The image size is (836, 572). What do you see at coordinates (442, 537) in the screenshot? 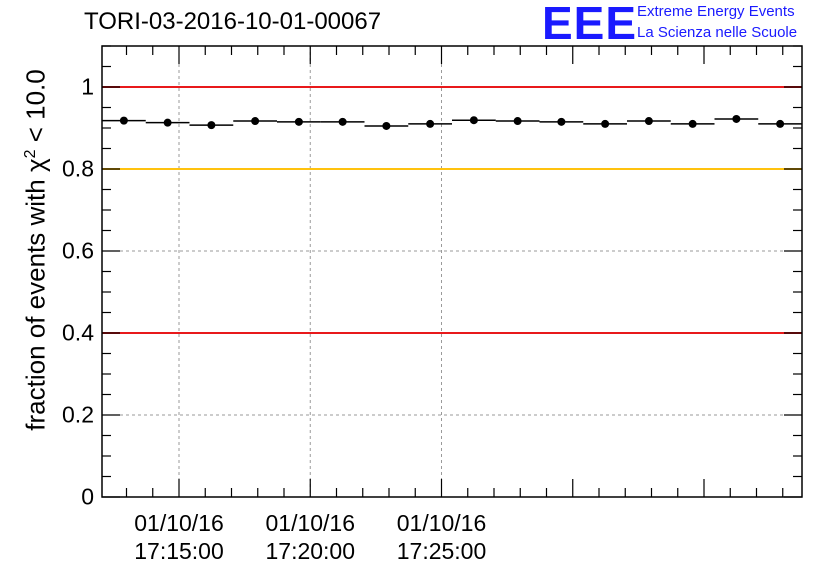
I see `x-tick-label: 01/10/16 17:25:00` at bounding box center [442, 537].